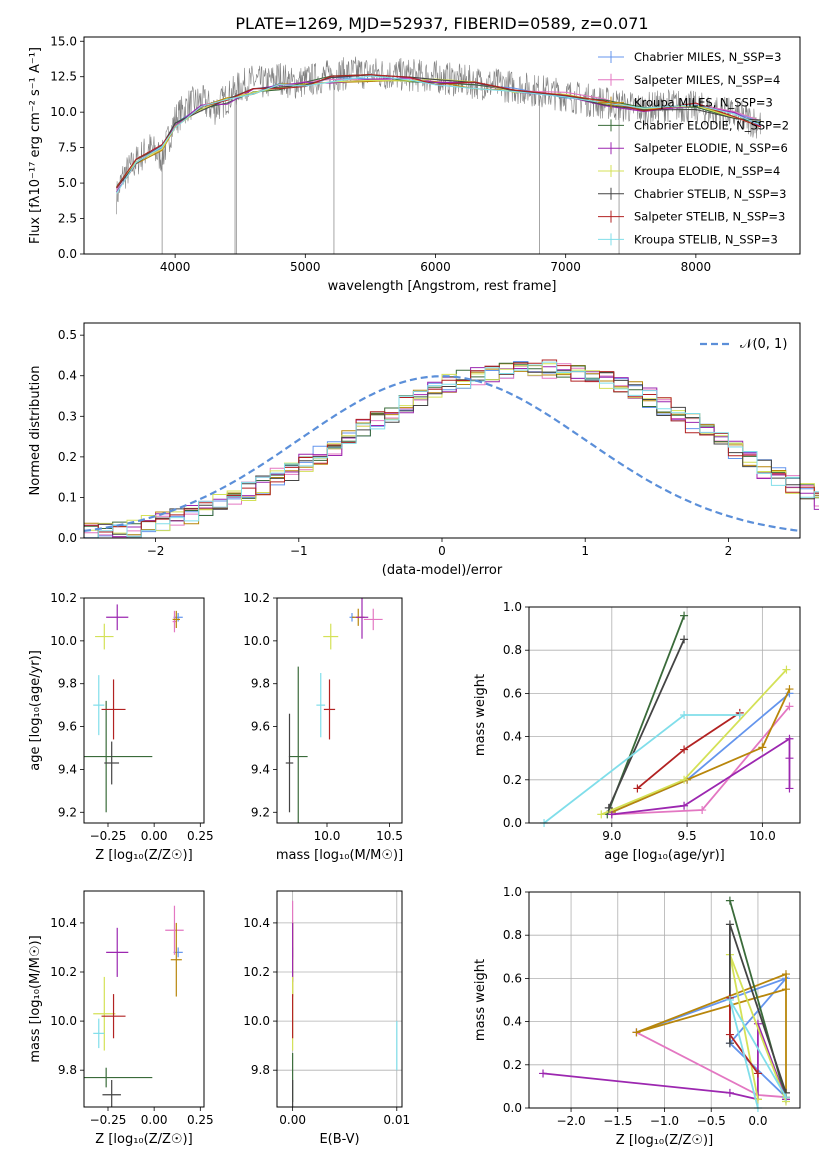  What do you see at coordinates (35, 998) in the screenshot?
I see `y-axis-label: mass [log₁₀(M/M☉)]` at bounding box center [35, 998].